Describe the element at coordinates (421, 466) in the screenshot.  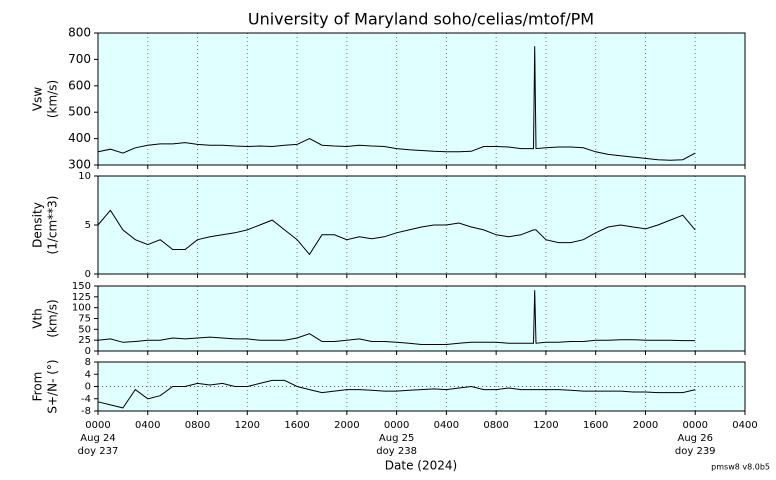
I see `x-axis-label: Date (2024)` at that location.